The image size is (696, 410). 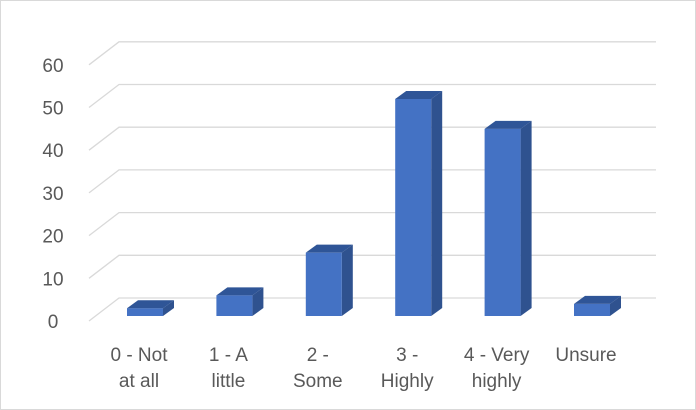 What do you see at coordinates (53, 322) in the screenshot?
I see `y-tick-label: 0` at bounding box center [53, 322].